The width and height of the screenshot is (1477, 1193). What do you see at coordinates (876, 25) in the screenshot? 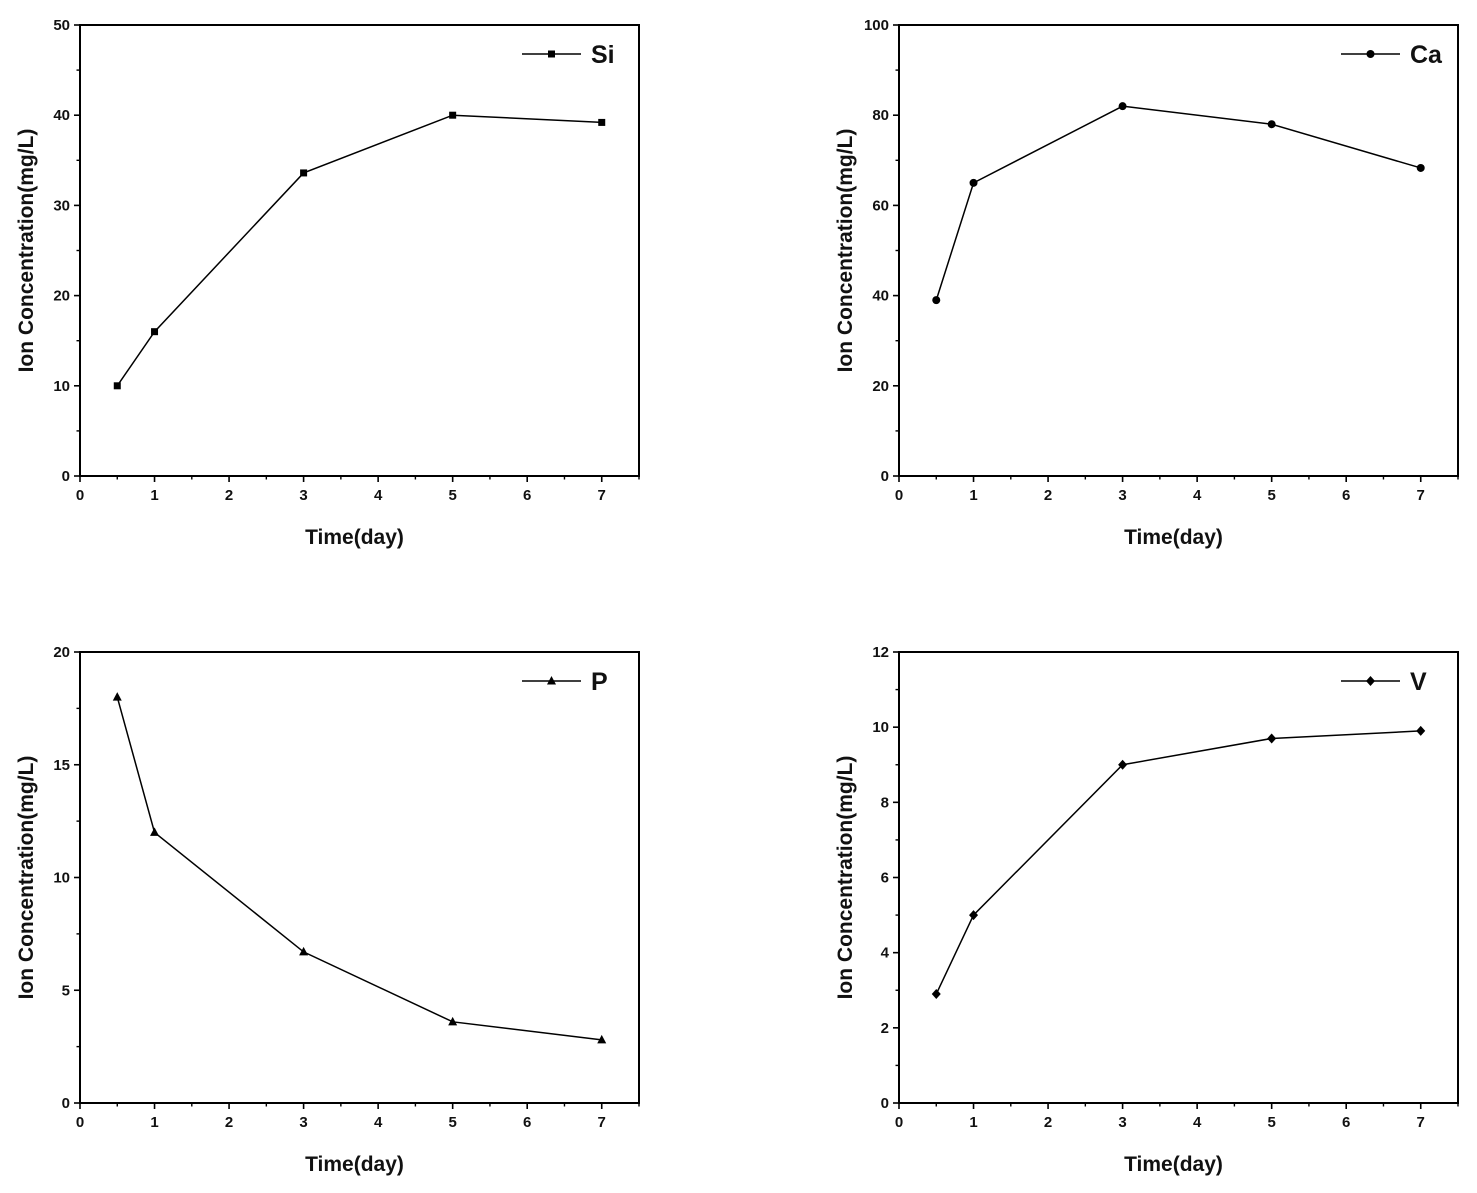
I see `y-tick-label: 100` at bounding box center [876, 25].